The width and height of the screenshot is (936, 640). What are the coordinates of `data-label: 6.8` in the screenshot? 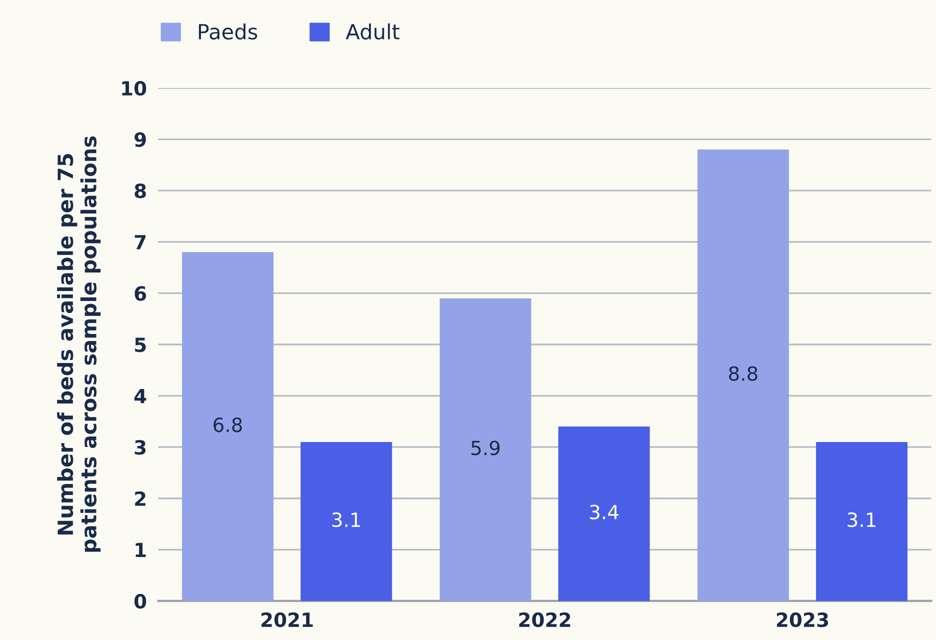 It's located at (228, 424).